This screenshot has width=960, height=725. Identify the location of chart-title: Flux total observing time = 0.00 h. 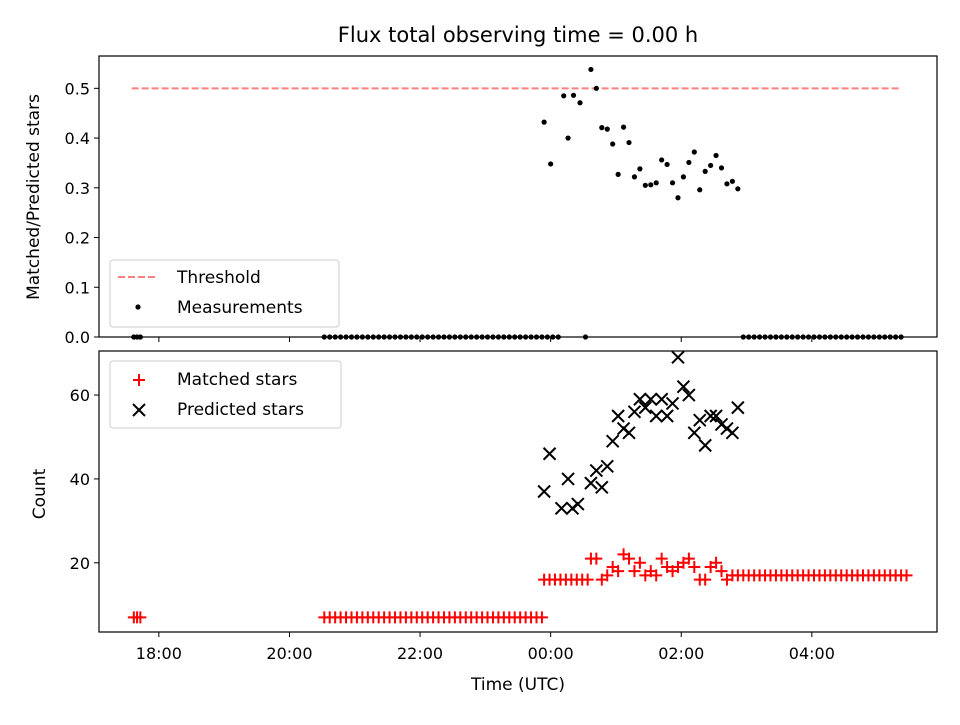
(518, 35).